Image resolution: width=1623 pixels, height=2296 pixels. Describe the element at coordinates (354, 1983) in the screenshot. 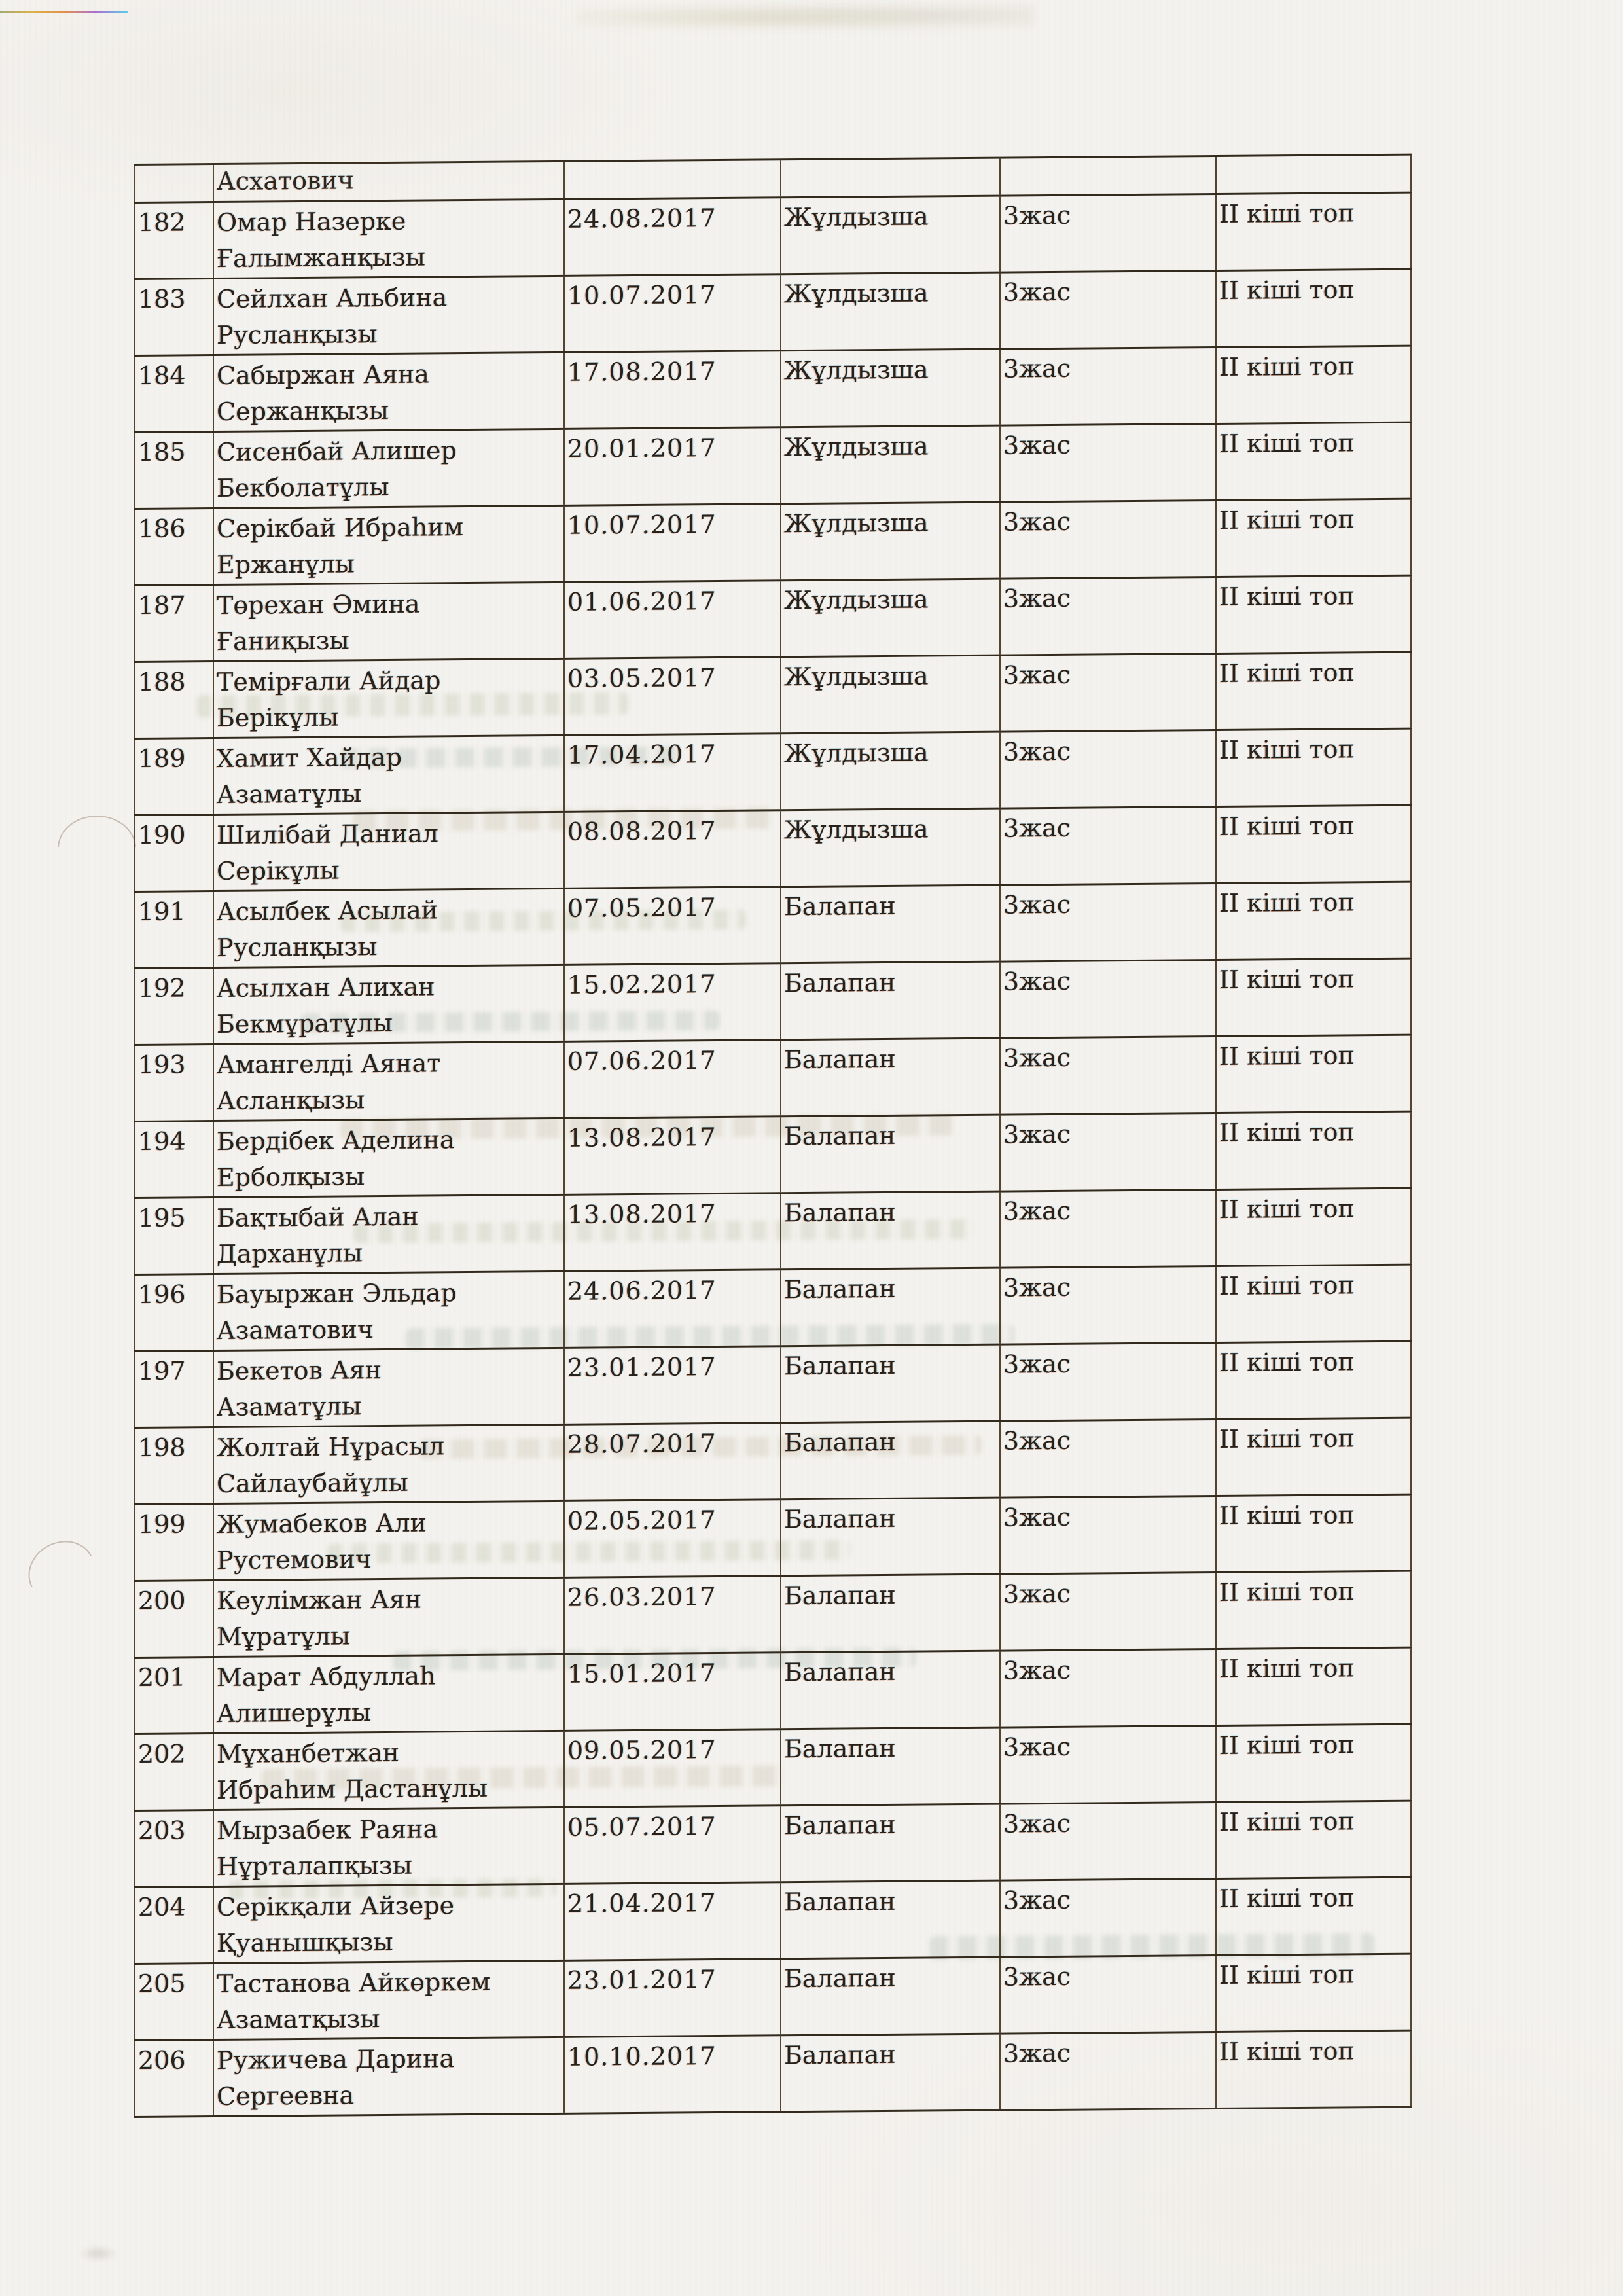

I see `child-name-line1: Тастанова Айкөркем` at that location.